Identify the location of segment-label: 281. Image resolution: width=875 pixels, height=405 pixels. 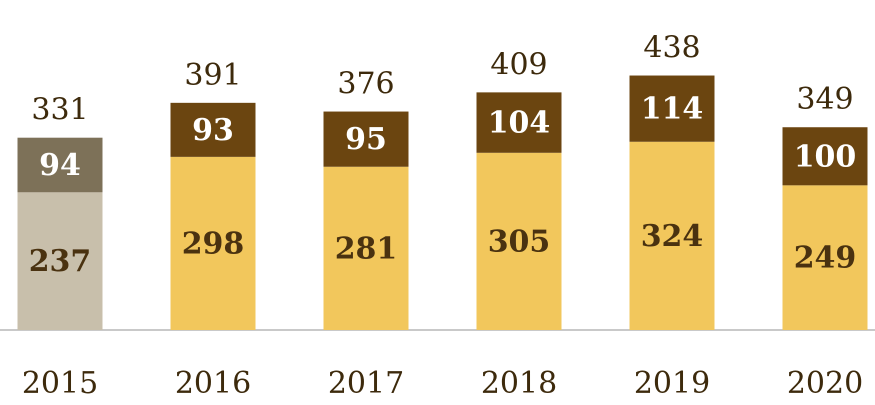
(366, 248).